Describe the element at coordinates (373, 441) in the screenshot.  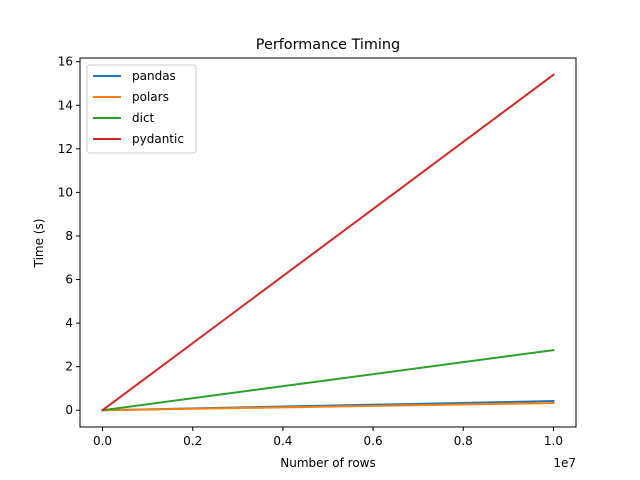
I see `x-tick-label: 0.6` at that location.